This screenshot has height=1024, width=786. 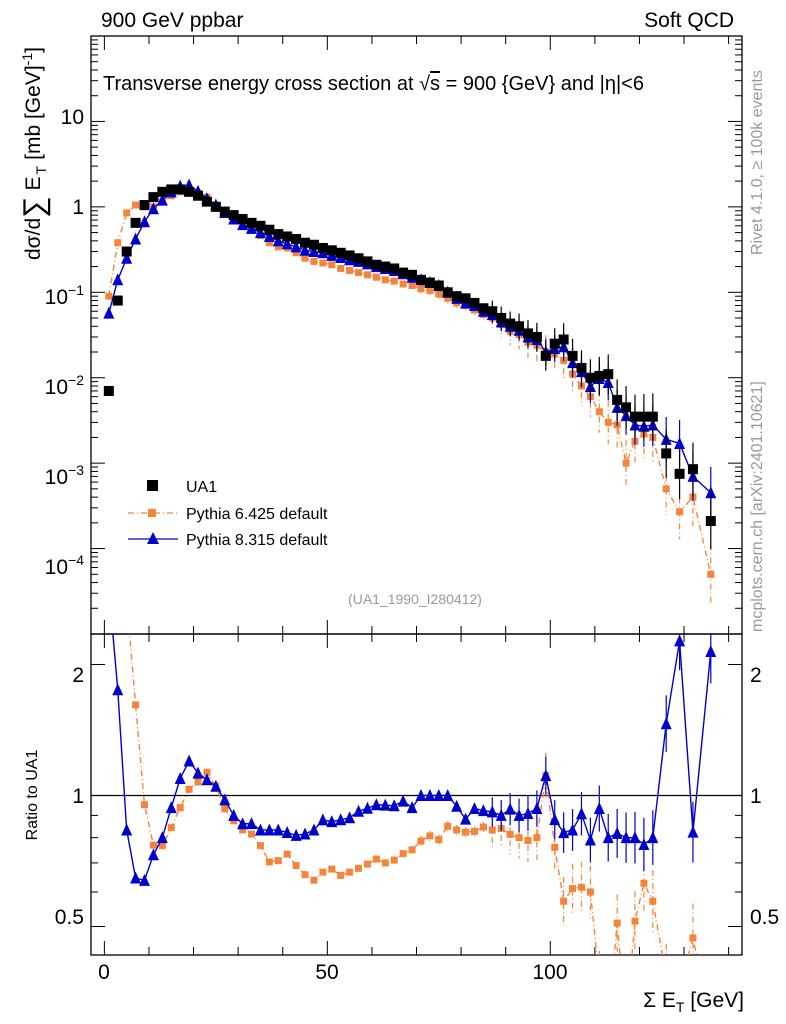 What do you see at coordinates (41, 169) in the screenshot?
I see `ylabel-sub: T` at bounding box center [41, 169].